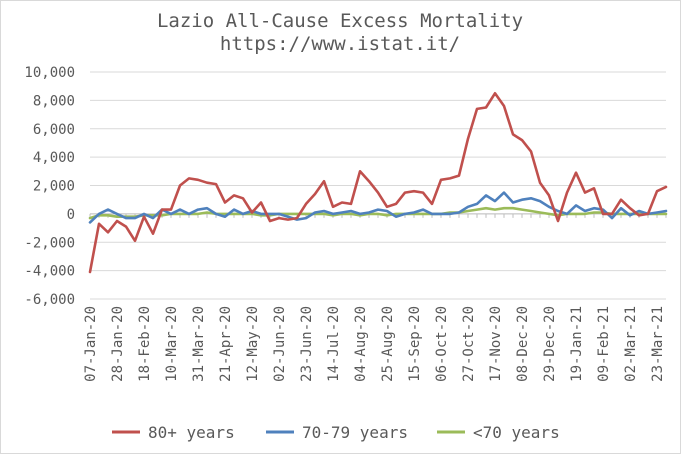 This screenshot has width=681, height=454. Describe the element at coordinates (631, 344) in the screenshot. I see `x-tick-label: 02-Mar-21` at that location.